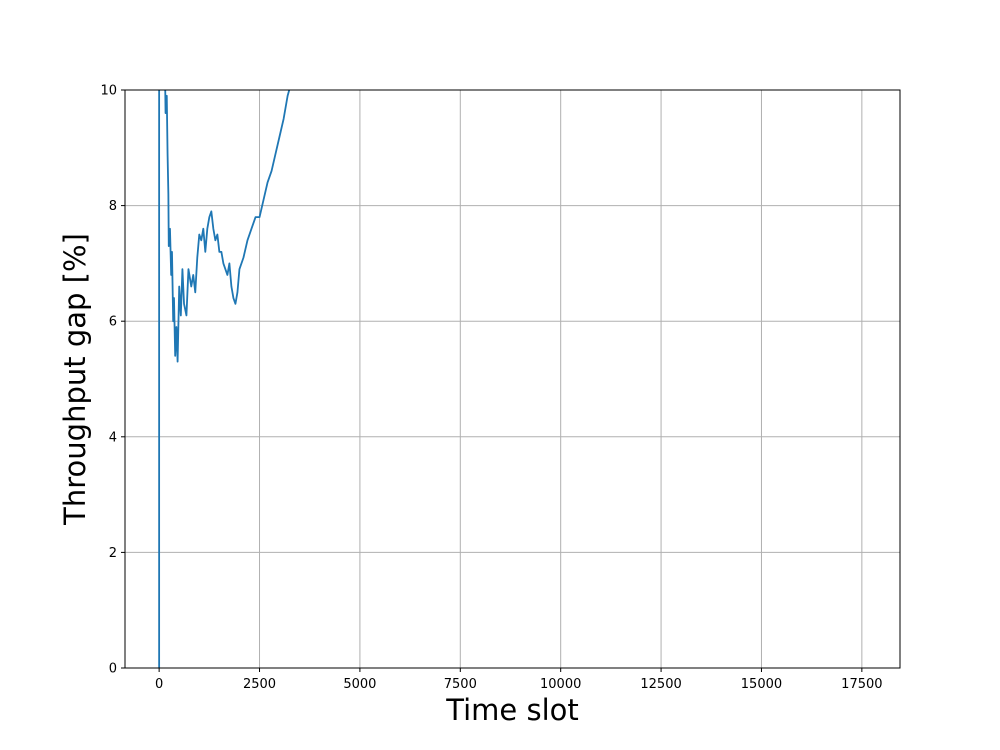 This screenshot has width=1000, height=750. What do you see at coordinates (761, 684) in the screenshot?
I see `x-tick-label: 15000` at bounding box center [761, 684].